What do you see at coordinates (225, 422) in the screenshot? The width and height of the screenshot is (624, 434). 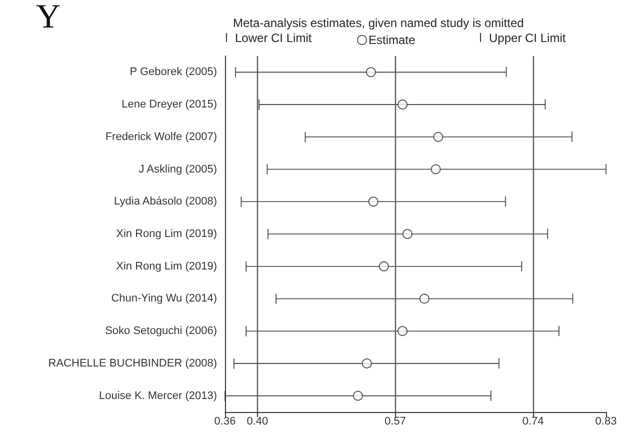 I see `x-tick-label: 0.36` at bounding box center [225, 422].